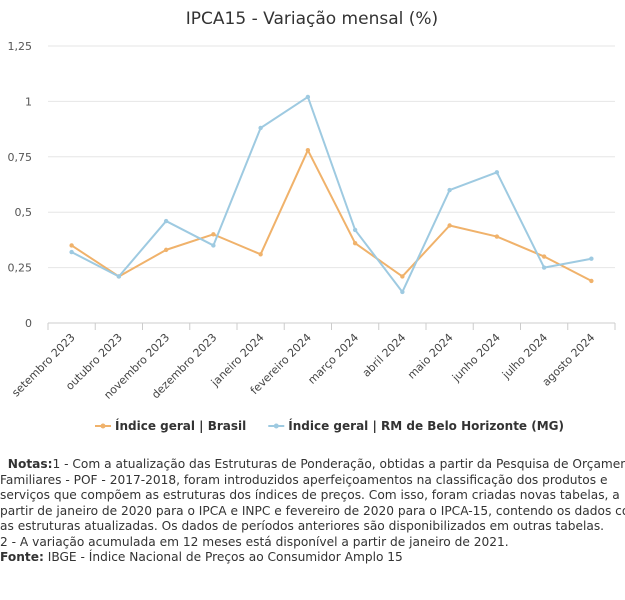  I want to click on legend-item-2: Índice geral | RM de Belo Horizonte (MG), so click(416, 425).